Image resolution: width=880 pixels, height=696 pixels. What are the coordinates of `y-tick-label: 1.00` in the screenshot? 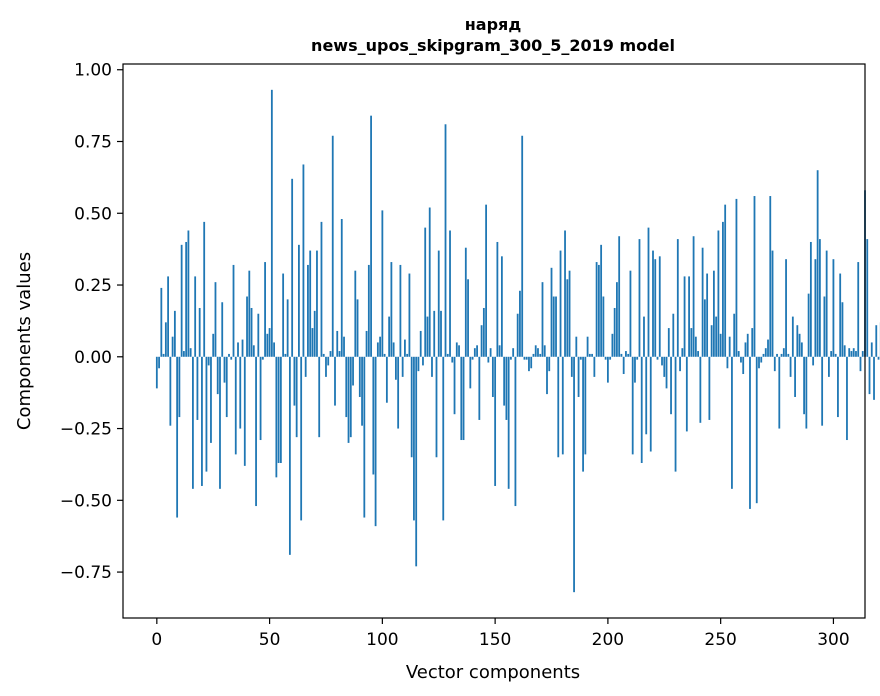 It's located at (93, 71).